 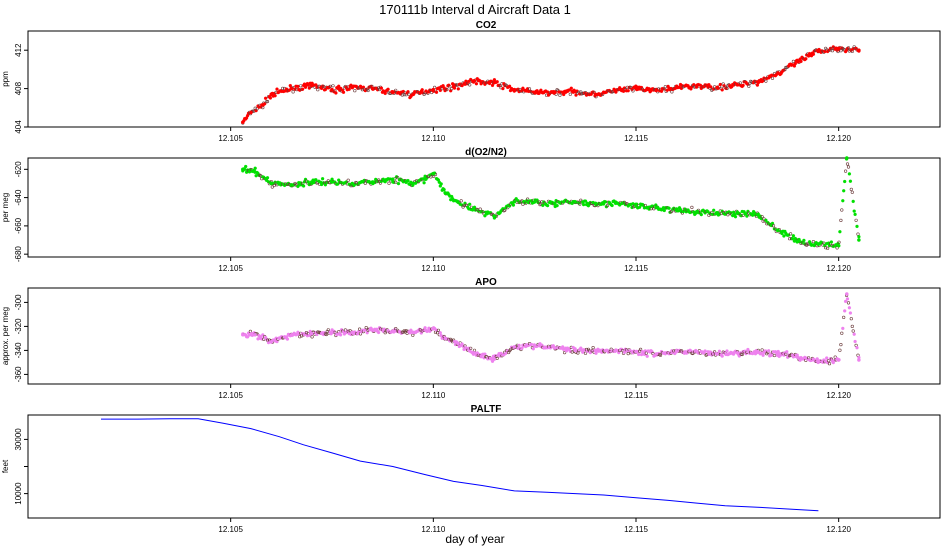 What do you see at coordinates (18, 254) in the screenshot?
I see `y-tick-label: -680` at bounding box center [18, 254].